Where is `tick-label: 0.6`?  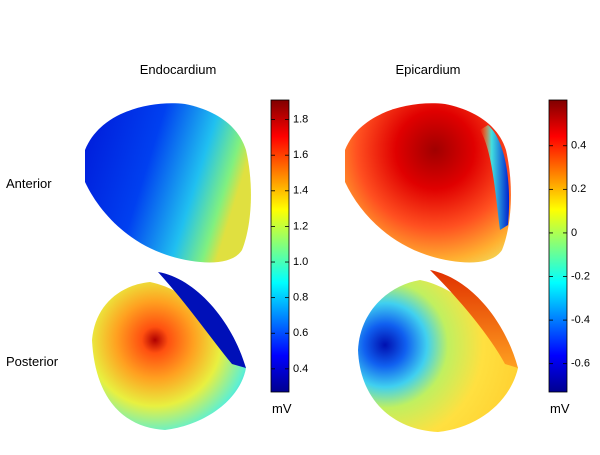 tick-label: 0.6 is located at coordinates (300, 333).